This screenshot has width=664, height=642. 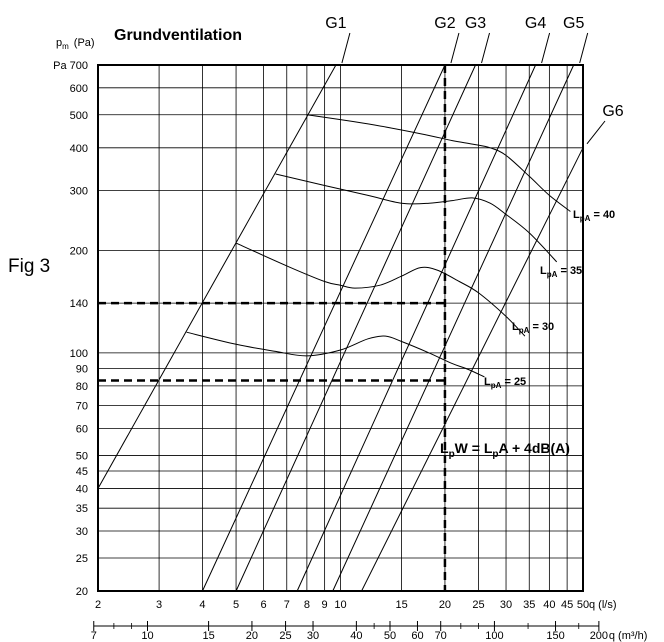 What do you see at coordinates (79, 116) in the screenshot?
I see `y-tick-label: 500` at bounding box center [79, 116].